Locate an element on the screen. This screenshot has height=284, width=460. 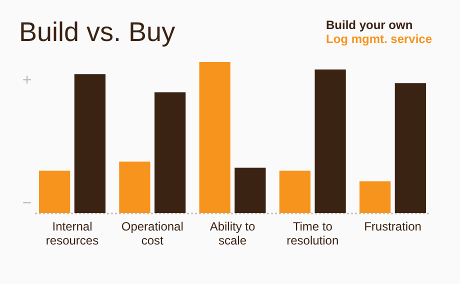
x-tick-label: Operational cost is located at coordinates (152, 234).